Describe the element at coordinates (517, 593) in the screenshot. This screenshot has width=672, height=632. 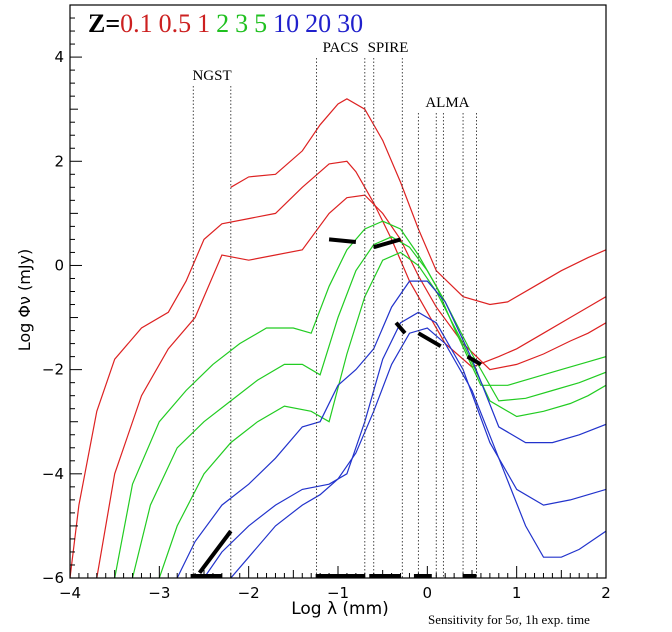
I see `x-tick-label: 1` at that location.